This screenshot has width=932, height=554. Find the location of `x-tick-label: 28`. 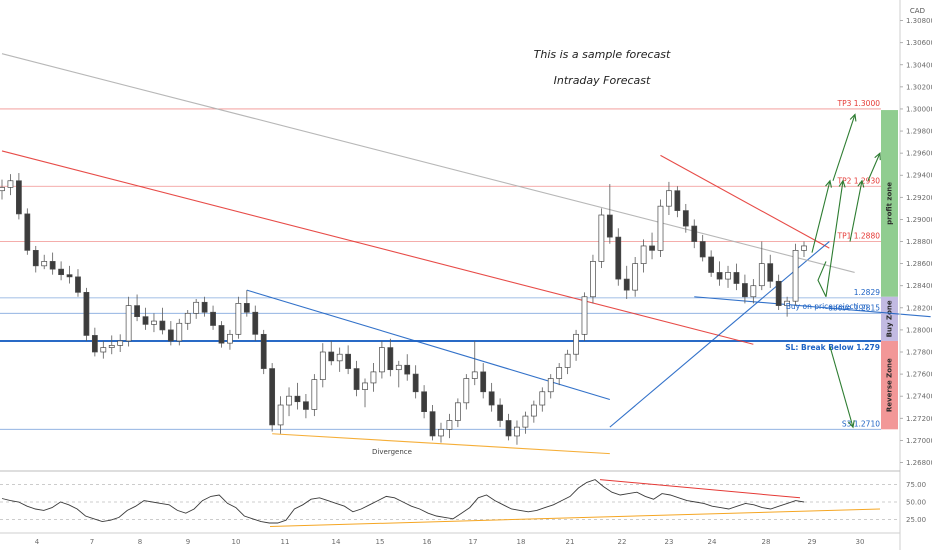

x-tick-label: 28 is located at coordinates (766, 542).